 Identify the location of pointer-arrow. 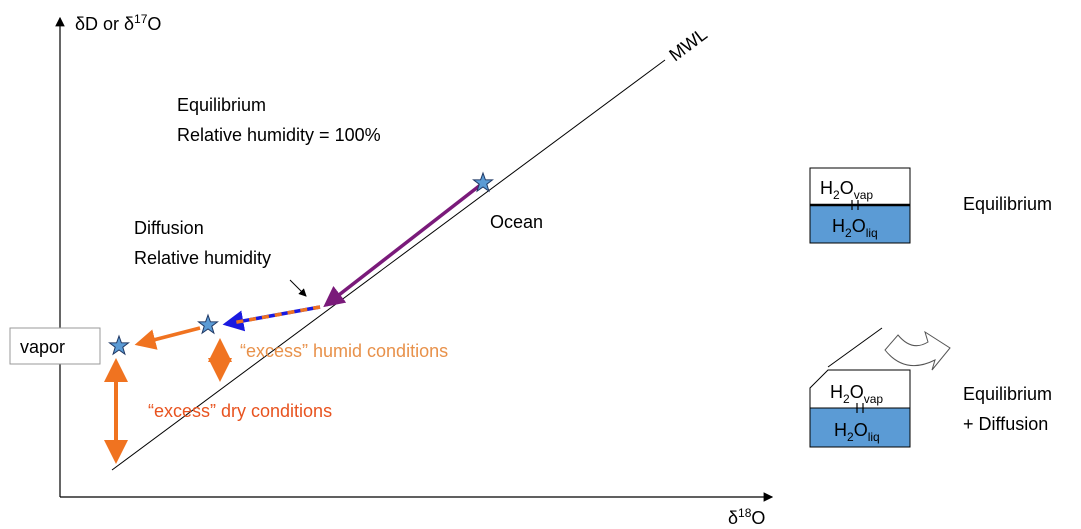
(298, 288).